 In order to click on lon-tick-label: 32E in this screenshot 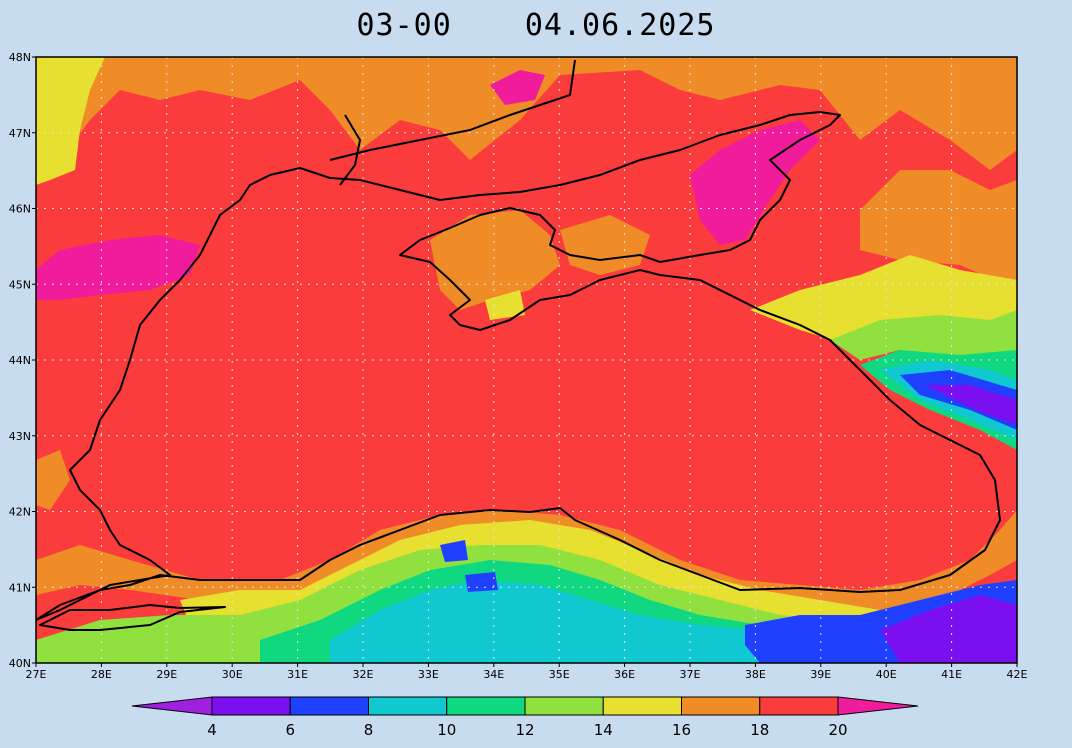, I will do `click(363, 674)`.